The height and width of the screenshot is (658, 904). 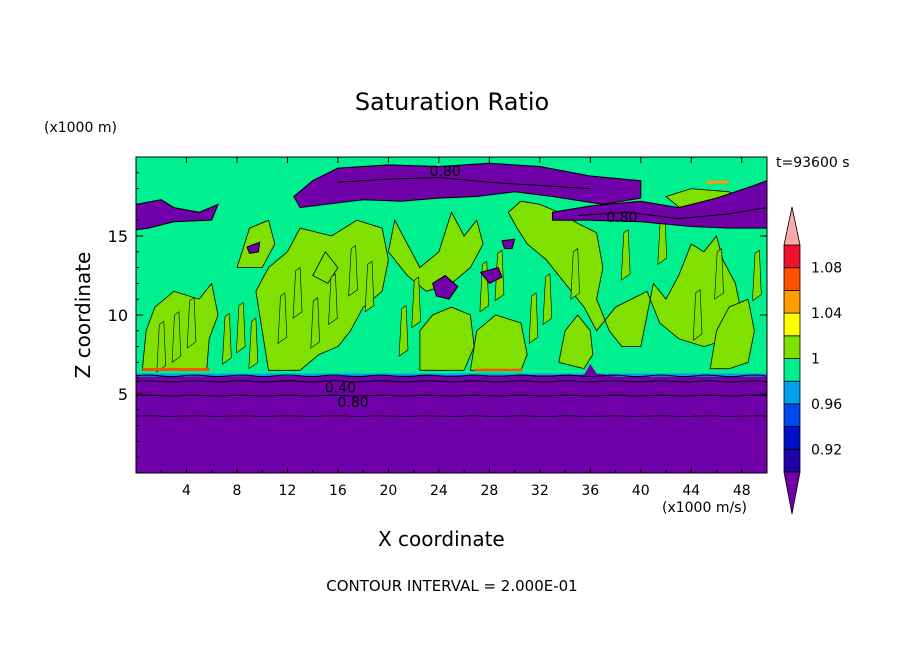 I want to click on x-tick-label-1: 8, so click(x=236, y=491).